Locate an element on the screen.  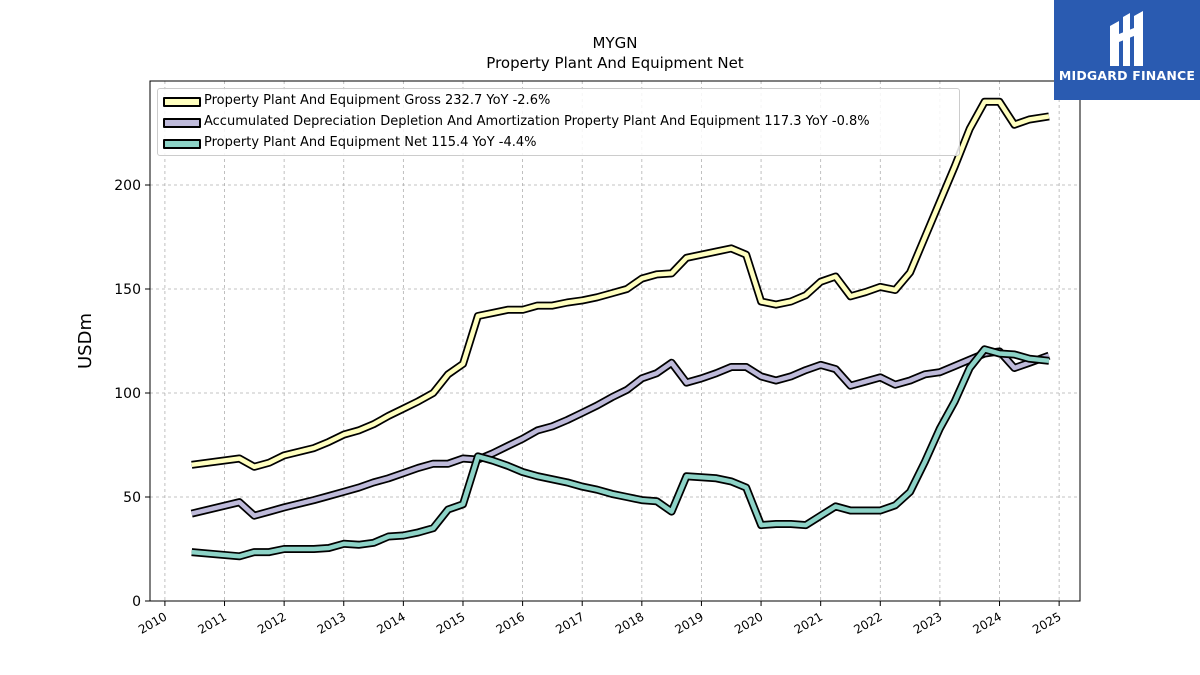
legend-swatch-net is located at coordinates (182, 144).